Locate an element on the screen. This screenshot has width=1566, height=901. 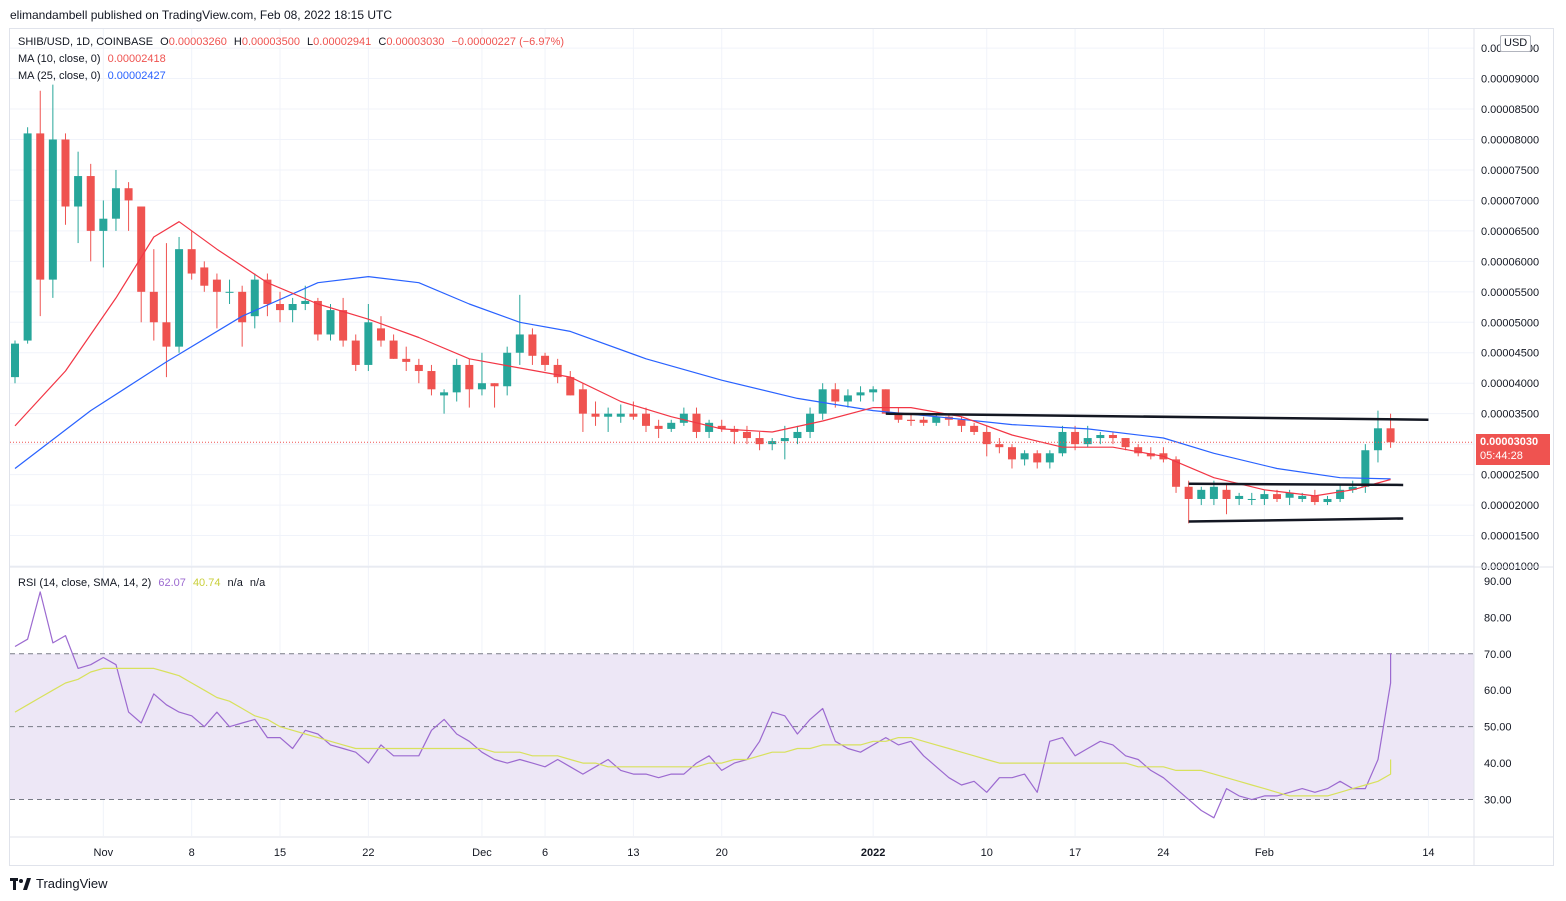
open-value: 0.00003260 is located at coordinates (197, 42).